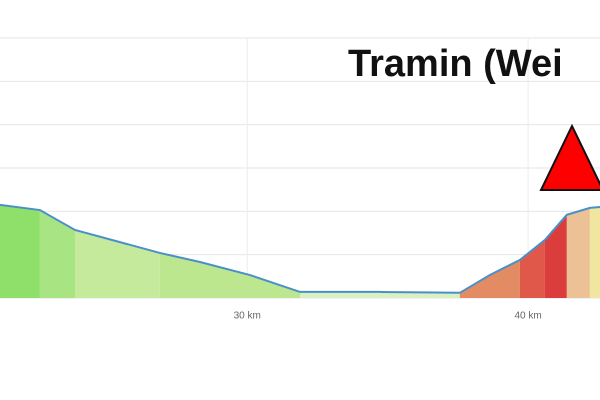 This screenshot has width=600, height=400. What do you see at coordinates (569, 157) in the screenshot?
I see `peak-marker` at bounding box center [569, 157].